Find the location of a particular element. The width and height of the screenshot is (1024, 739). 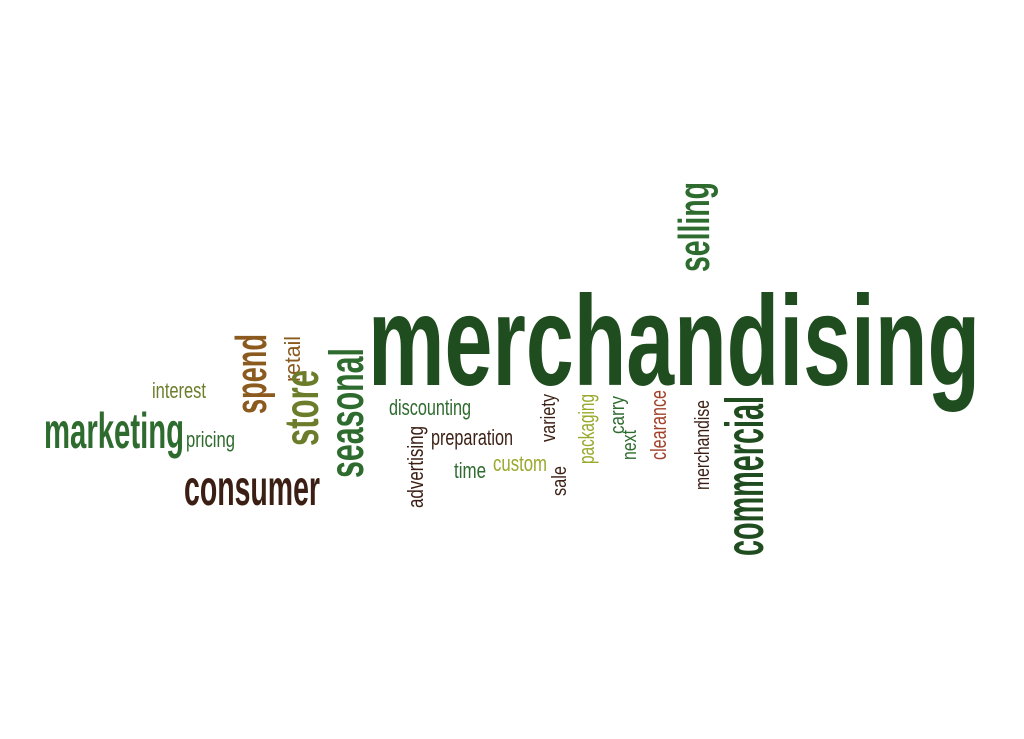

word-time: time is located at coordinates (470, 470).